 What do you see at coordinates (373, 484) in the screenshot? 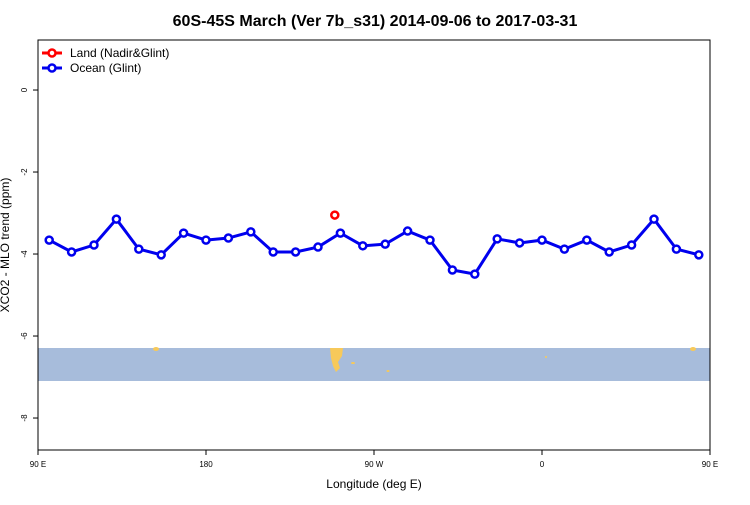
I see `x-axis-label: Longitude (deg E)` at bounding box center [373, 484].